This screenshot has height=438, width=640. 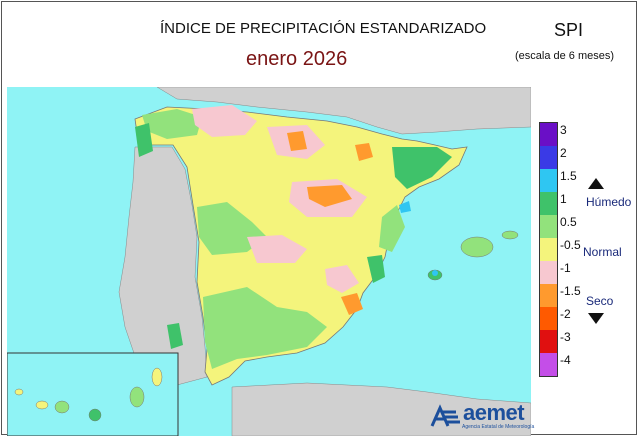 What do you see at coordinates (498, 427) in the screenshot?
I see `logo-tagline: Agencia Estatal de Meteorología` at bounding box center [498, 427].